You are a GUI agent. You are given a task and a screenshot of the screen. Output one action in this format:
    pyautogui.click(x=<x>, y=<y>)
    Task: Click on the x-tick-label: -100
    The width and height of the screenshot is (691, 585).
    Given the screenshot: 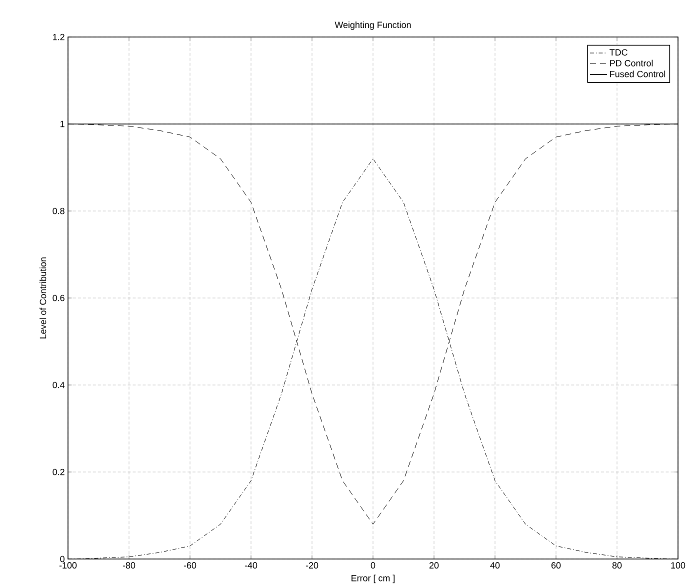 What is the action you would take?
    pyautogui.click(x=68, y=565)
    